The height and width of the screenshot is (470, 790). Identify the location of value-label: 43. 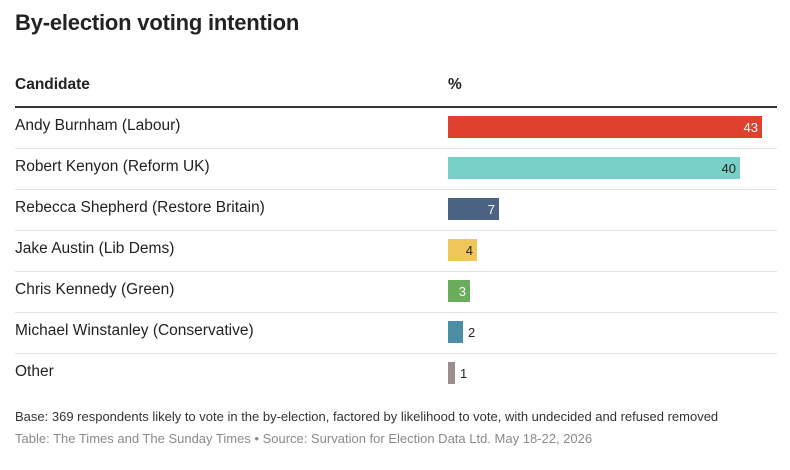
(750, 127).